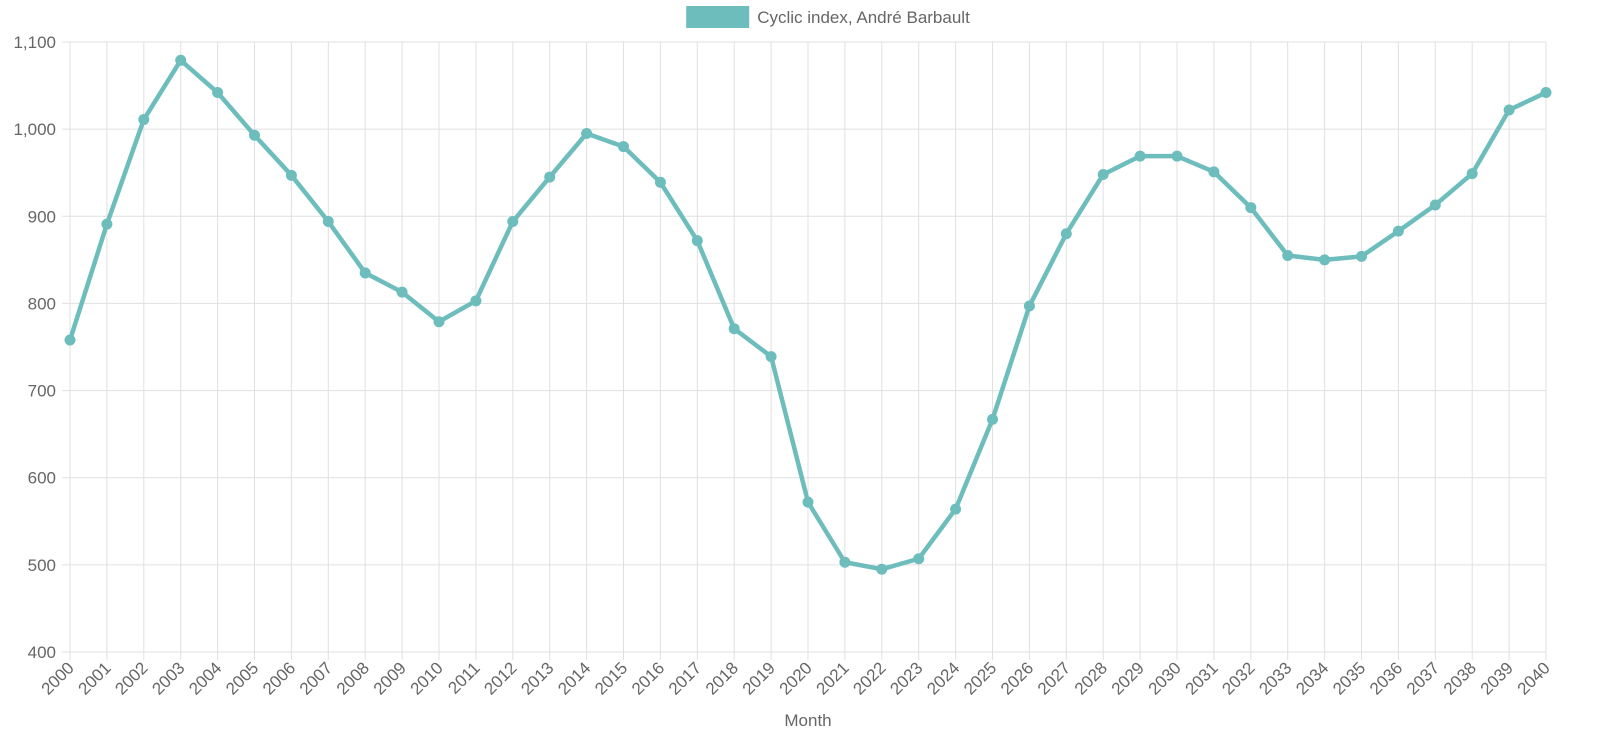 Image resolution: width=1600 pixels, height=754 pixels. Describe the element at coordinates (1534, 678) in the screenshot. I see `x-tick-label: 2040` at that location.